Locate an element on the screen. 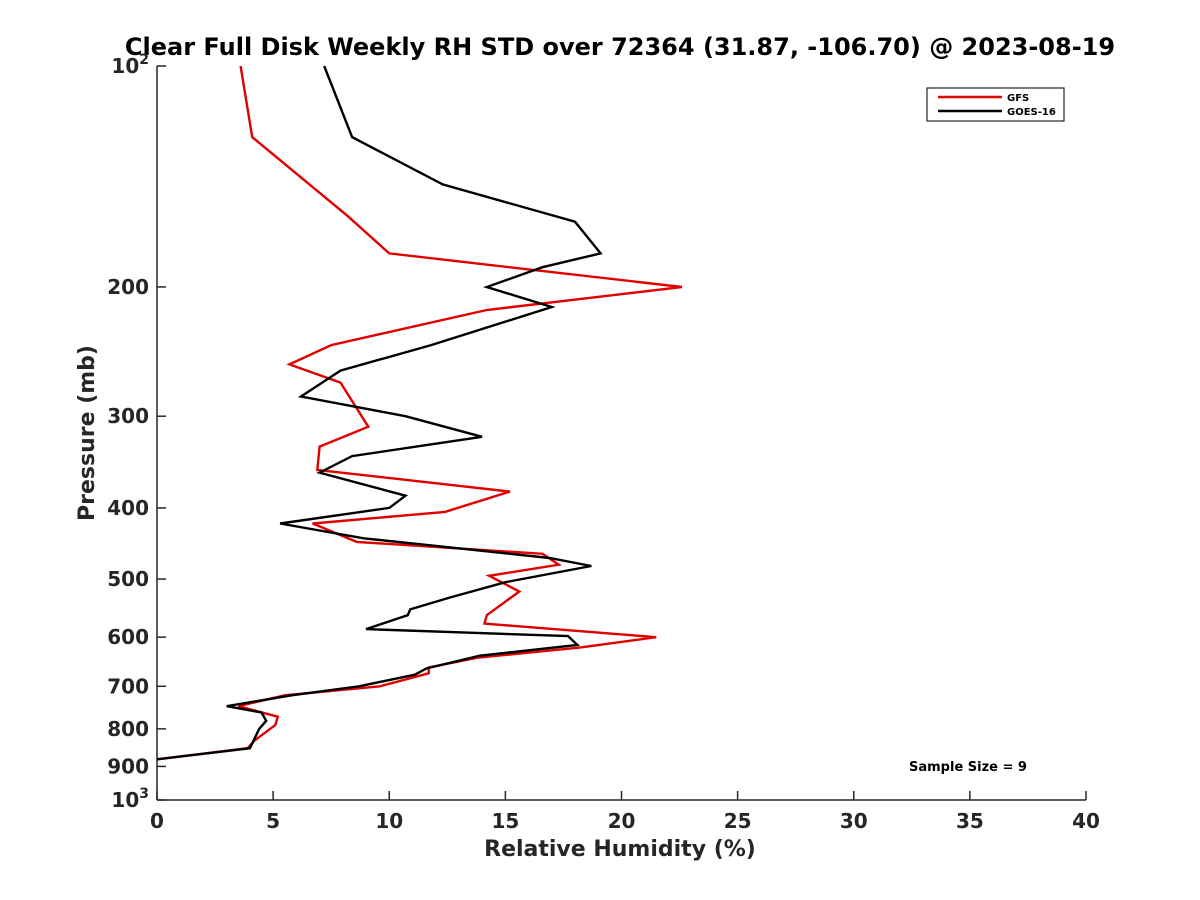 The height and width of the screenshot is (900, 1200). y-tick-label: 900 is located at coordinates (128, 766).